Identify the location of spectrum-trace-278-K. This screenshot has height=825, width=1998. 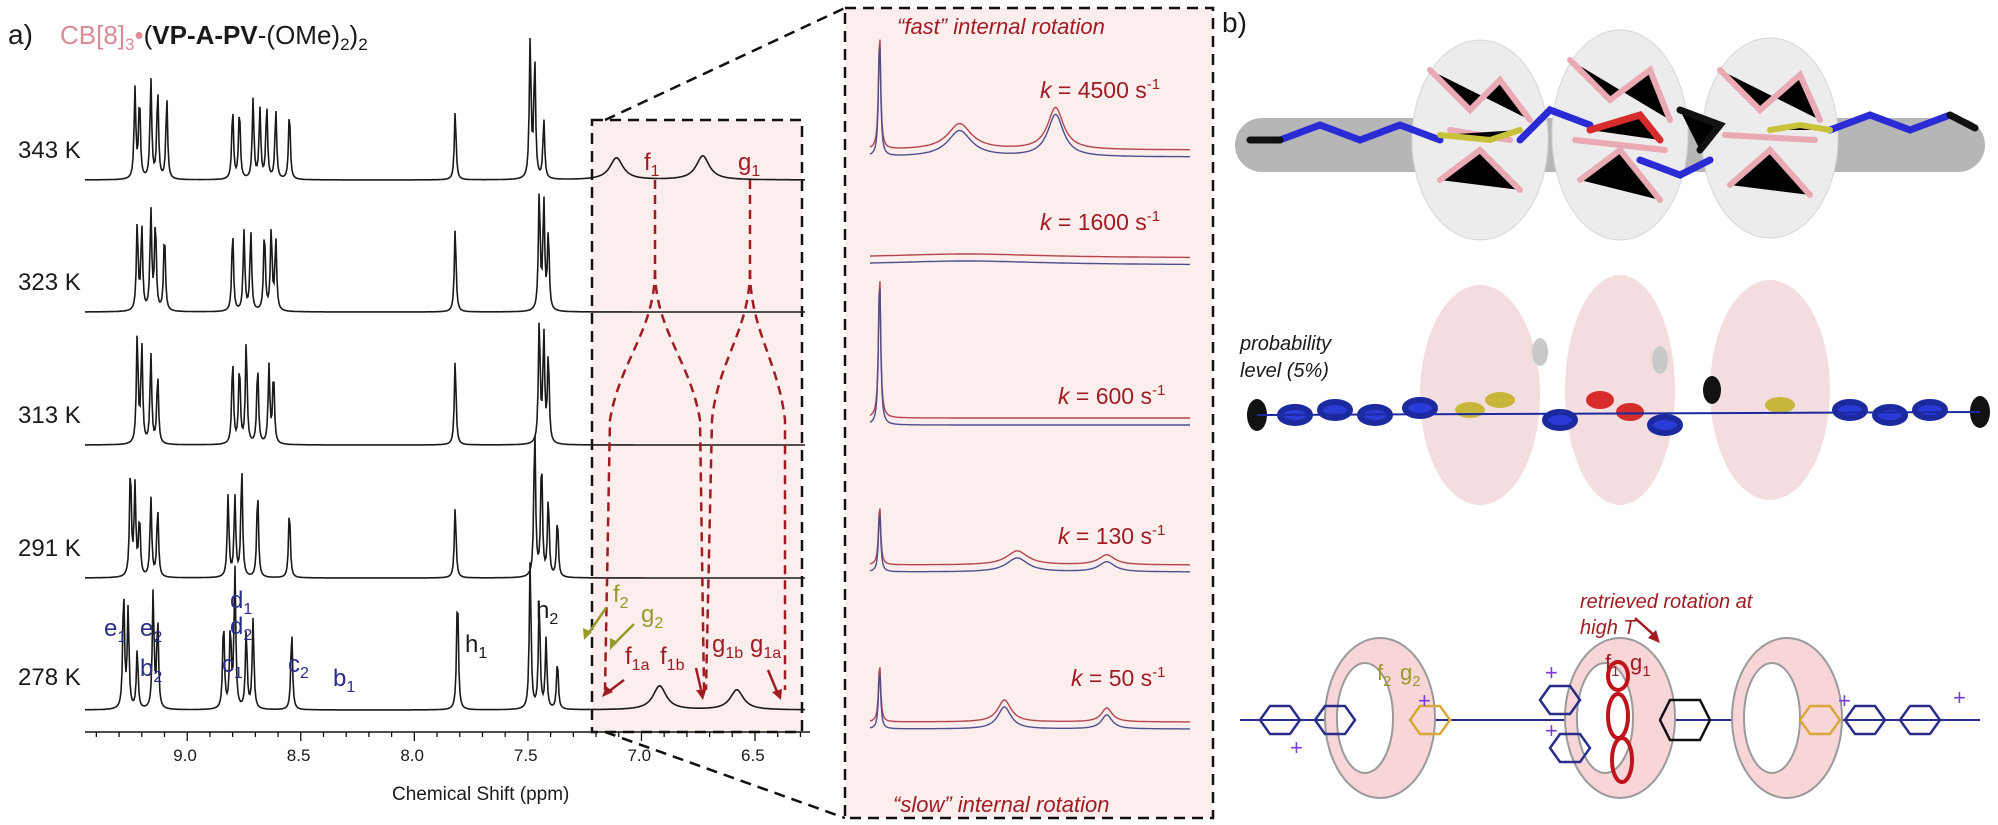
(445, 636).